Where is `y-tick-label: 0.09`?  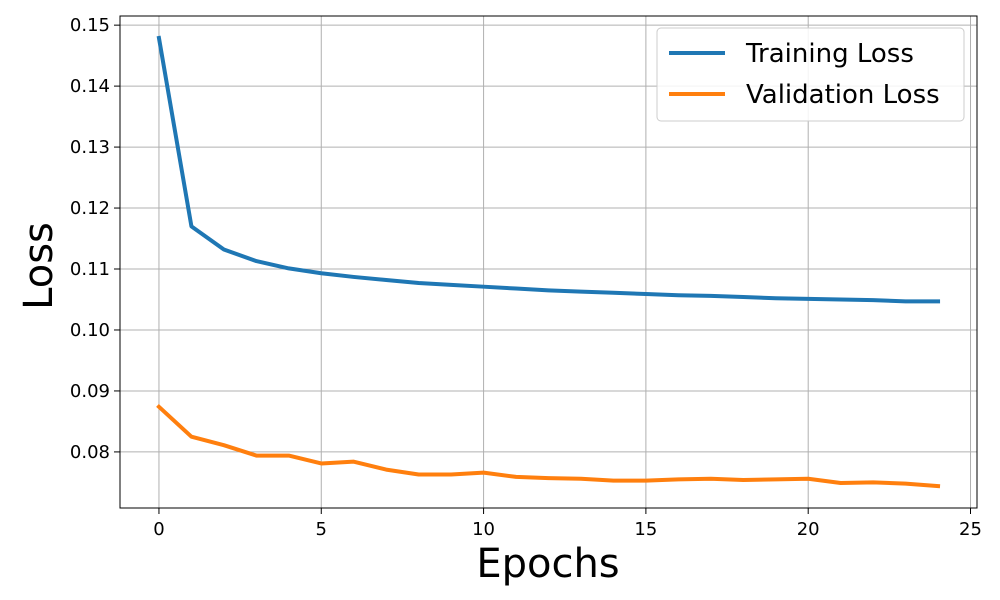 y-tick-label: 0.09 is located at coordinates (90, 391).